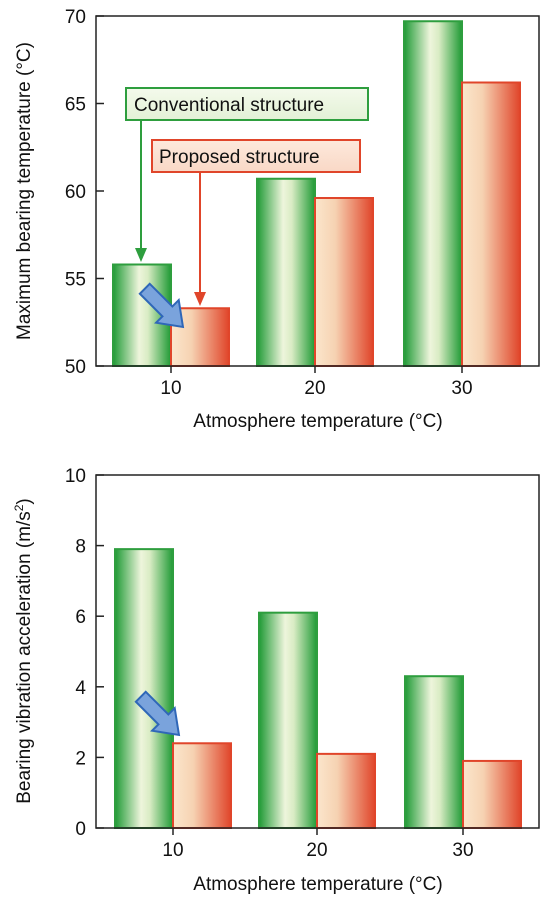 The height and width of the screenshot is (903, 549). What do you see at coordinates (200, 299) in the screenshot?
I see `legend-proposed-arrowhead` at bounding box center [200, 299].